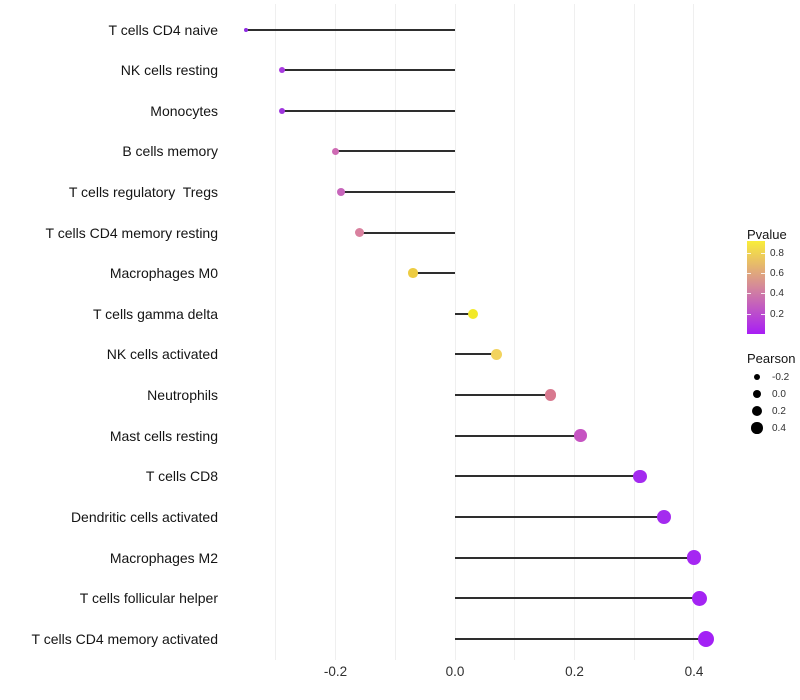 This screenshot has height=700, width=800. I want to click on pvalue-tick-label: 0.8, so click(777, 253).